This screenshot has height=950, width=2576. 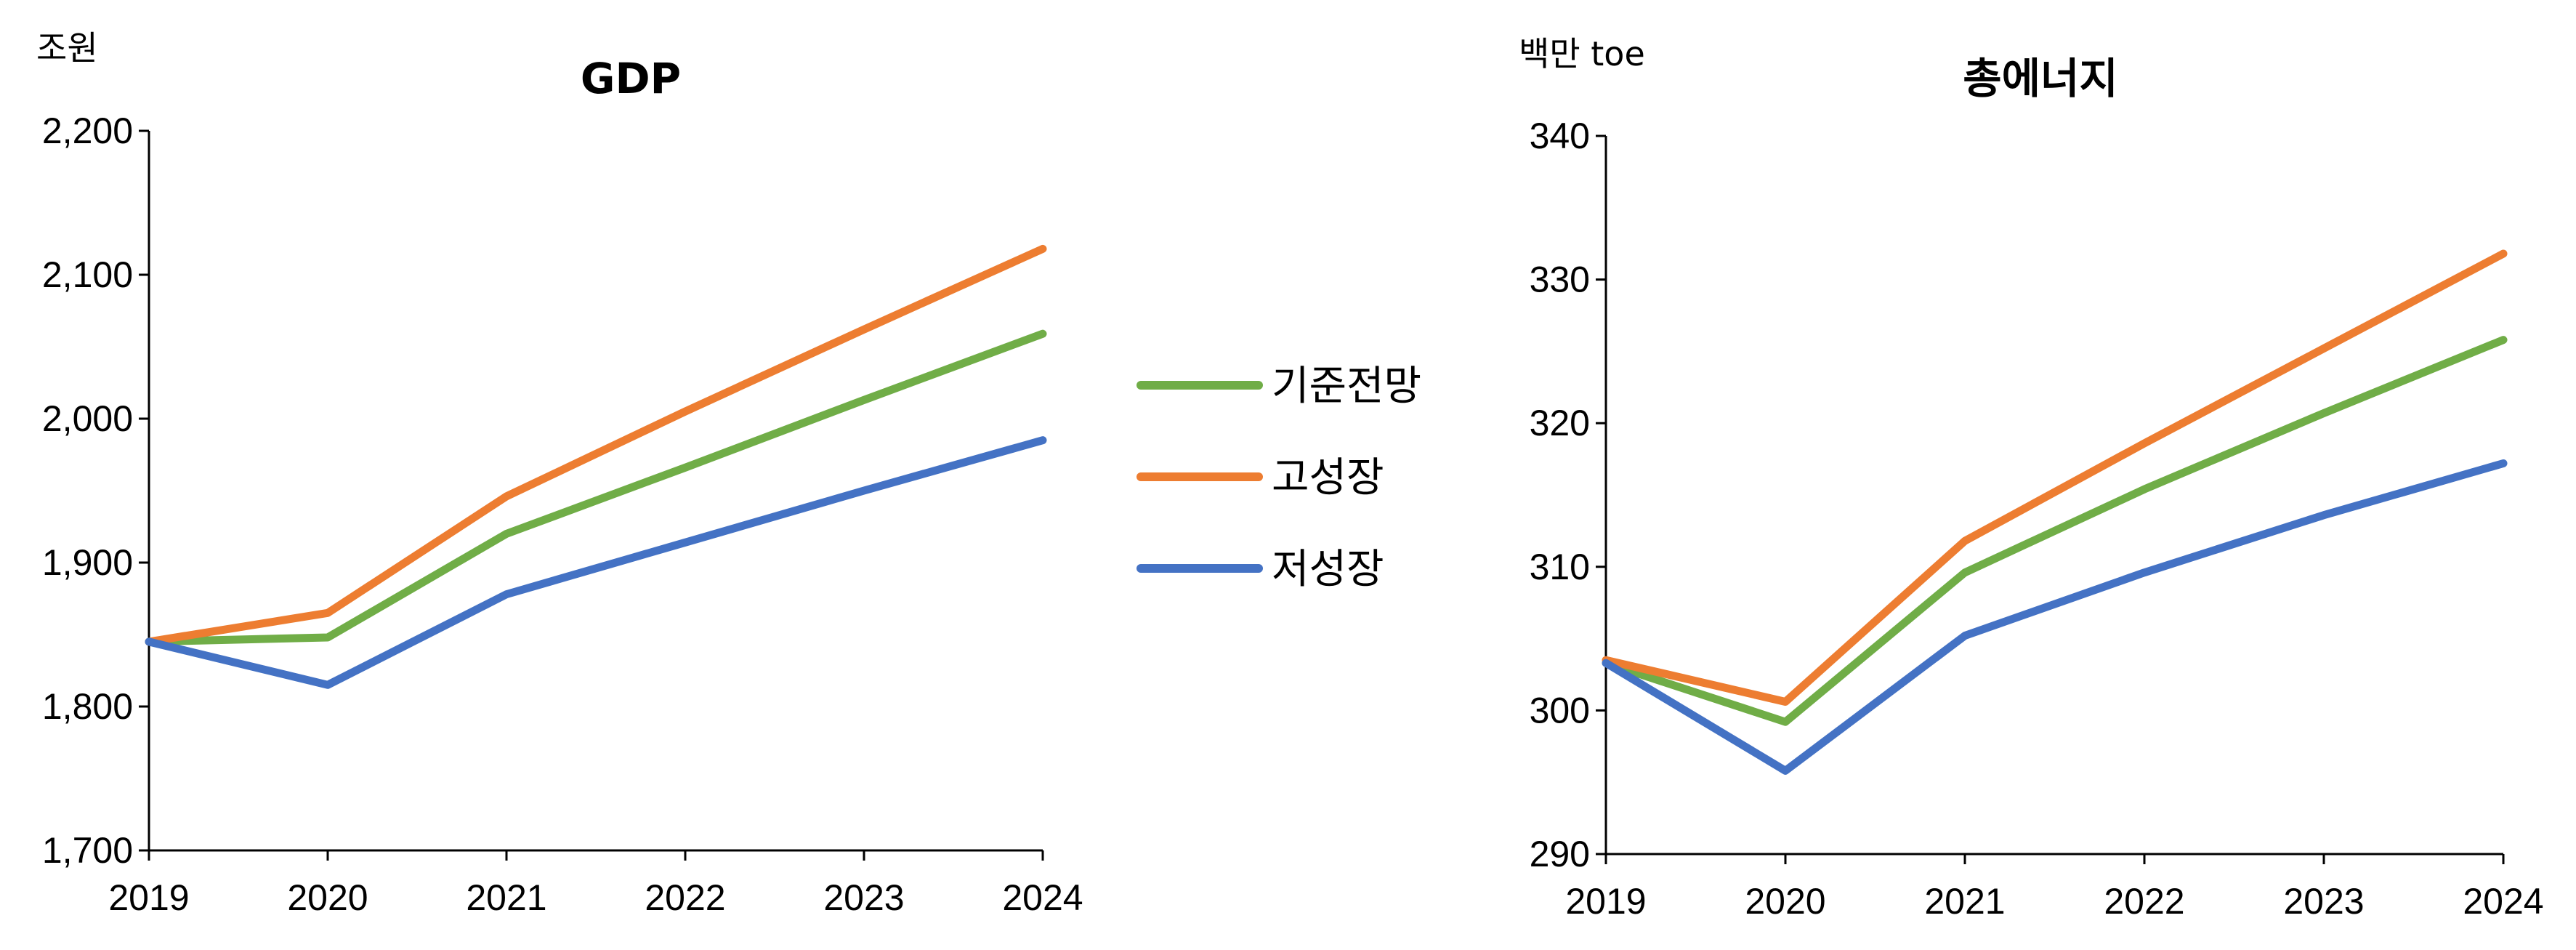 I want to click on energy-y-tick-label: 320, so click(x=1560, y=423).